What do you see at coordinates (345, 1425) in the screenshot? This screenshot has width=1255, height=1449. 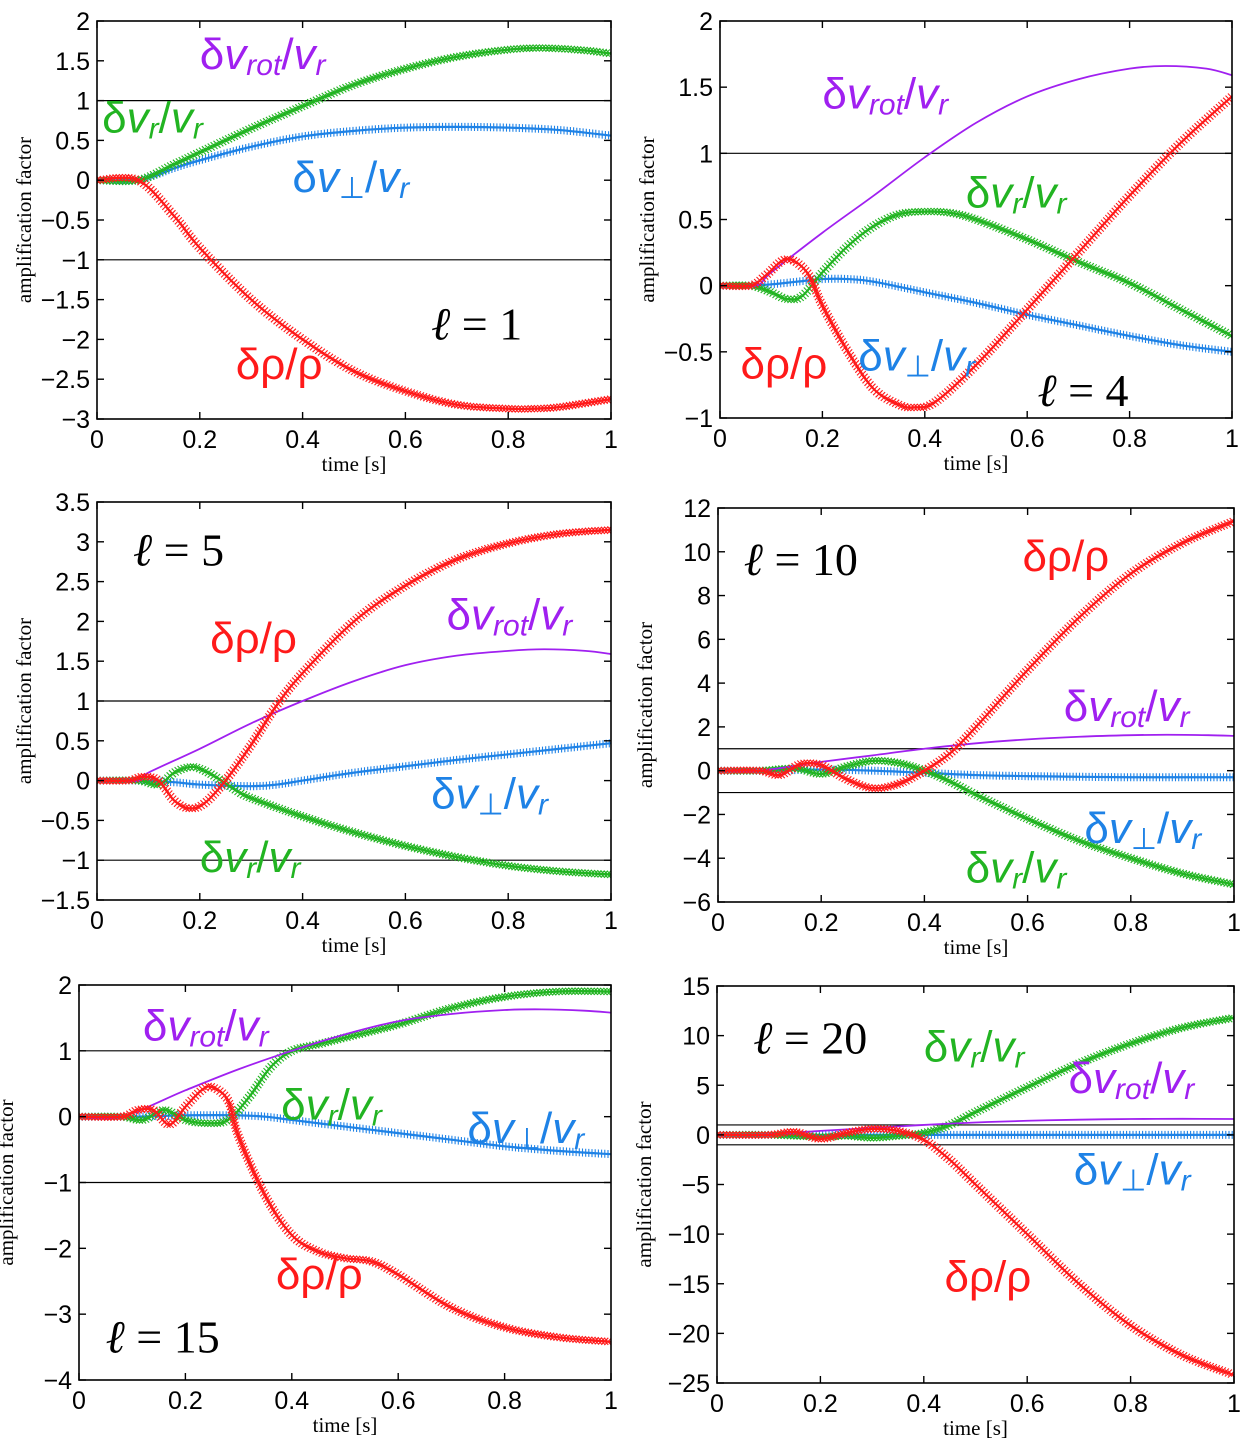 I see `x-axis-label: time [s]` at bounding box center [345, 1425].